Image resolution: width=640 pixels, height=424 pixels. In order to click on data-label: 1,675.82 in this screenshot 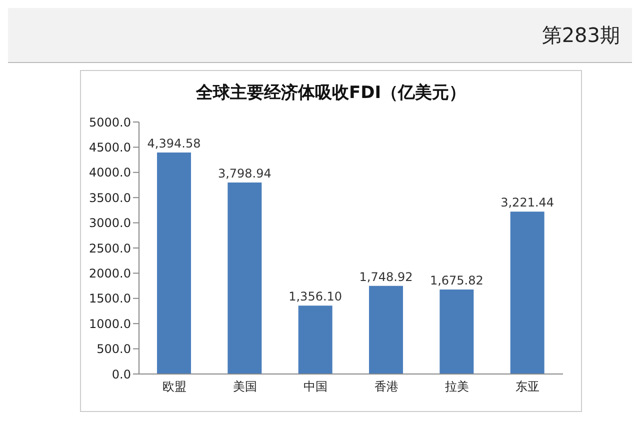, I will do `click(457, 281)`.